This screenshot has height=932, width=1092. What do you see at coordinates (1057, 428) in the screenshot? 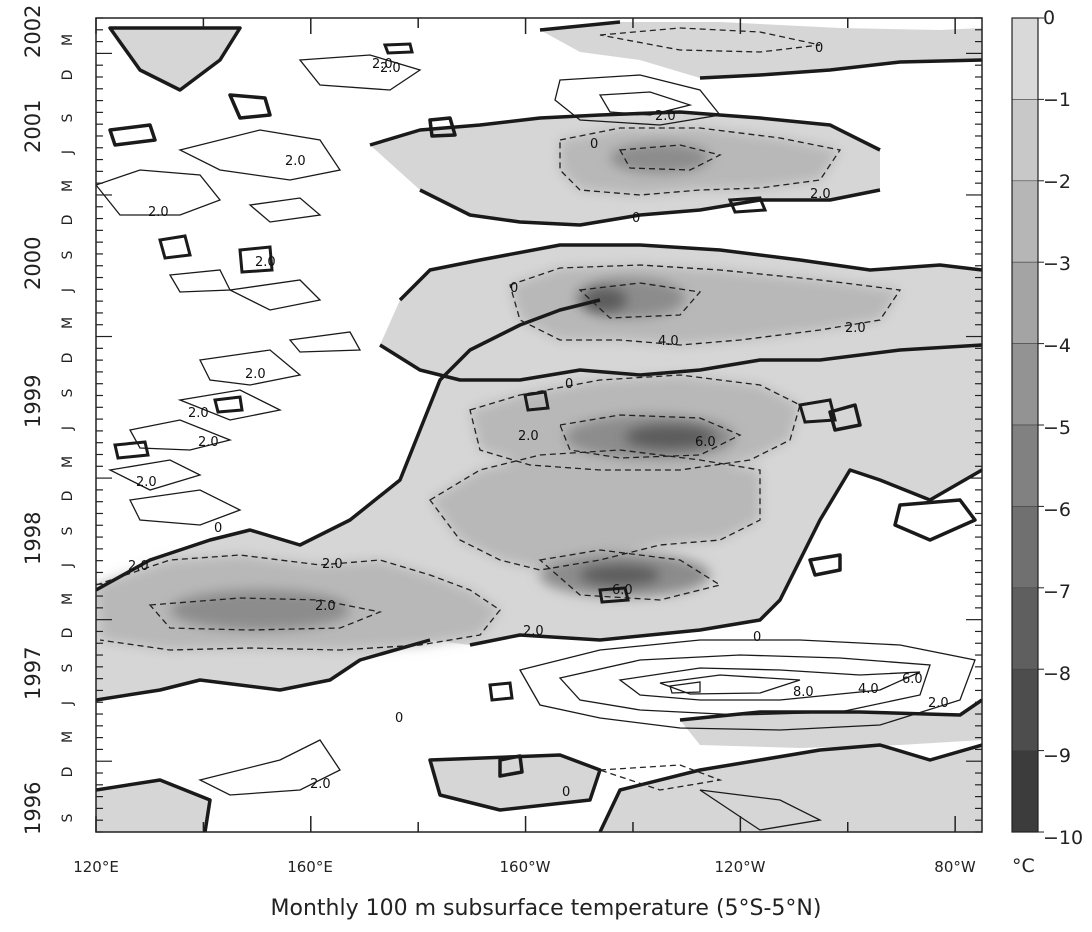
I see `colorbar-tick-label: −5` at bounding box center [1057, 428].